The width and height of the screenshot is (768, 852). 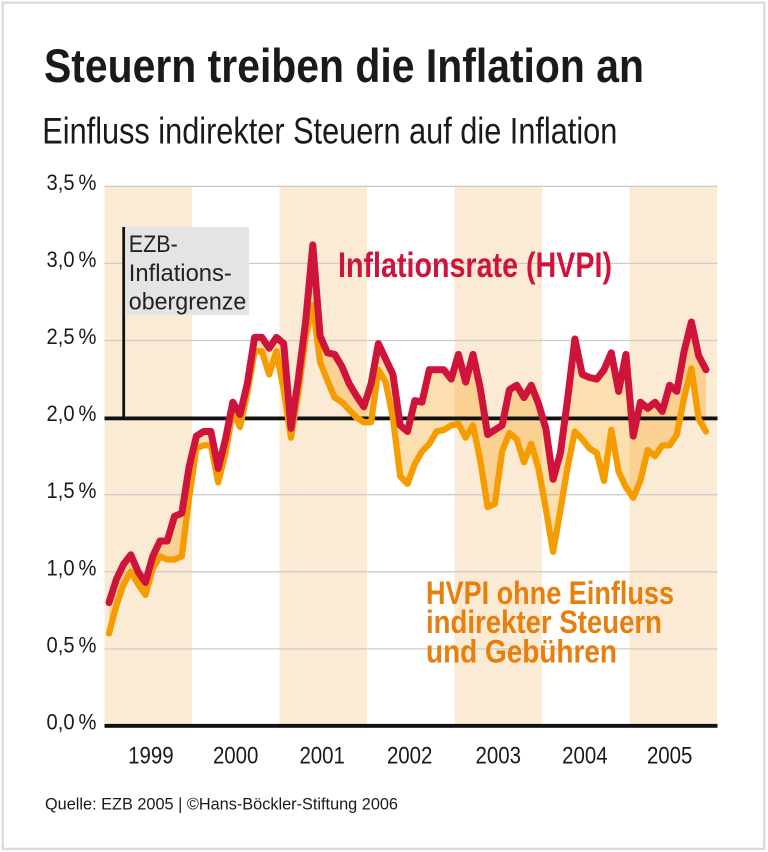 I want to click on svg-text: obergrenze, so click(x=188, y=302).